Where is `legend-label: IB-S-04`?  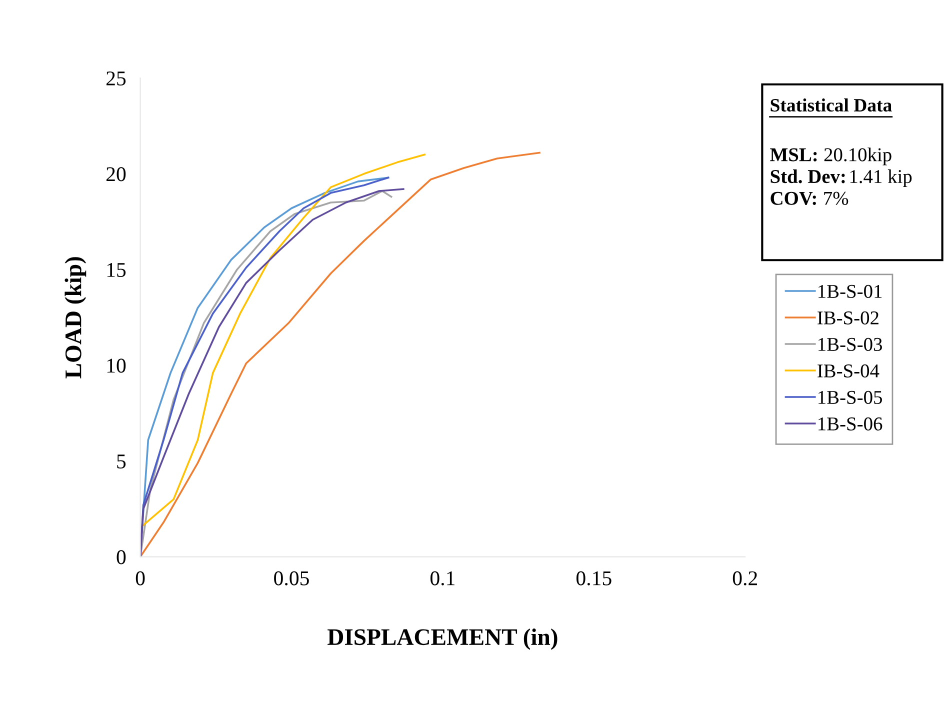
legend-label: IB-S-04 is located at coordinates (849, 371).